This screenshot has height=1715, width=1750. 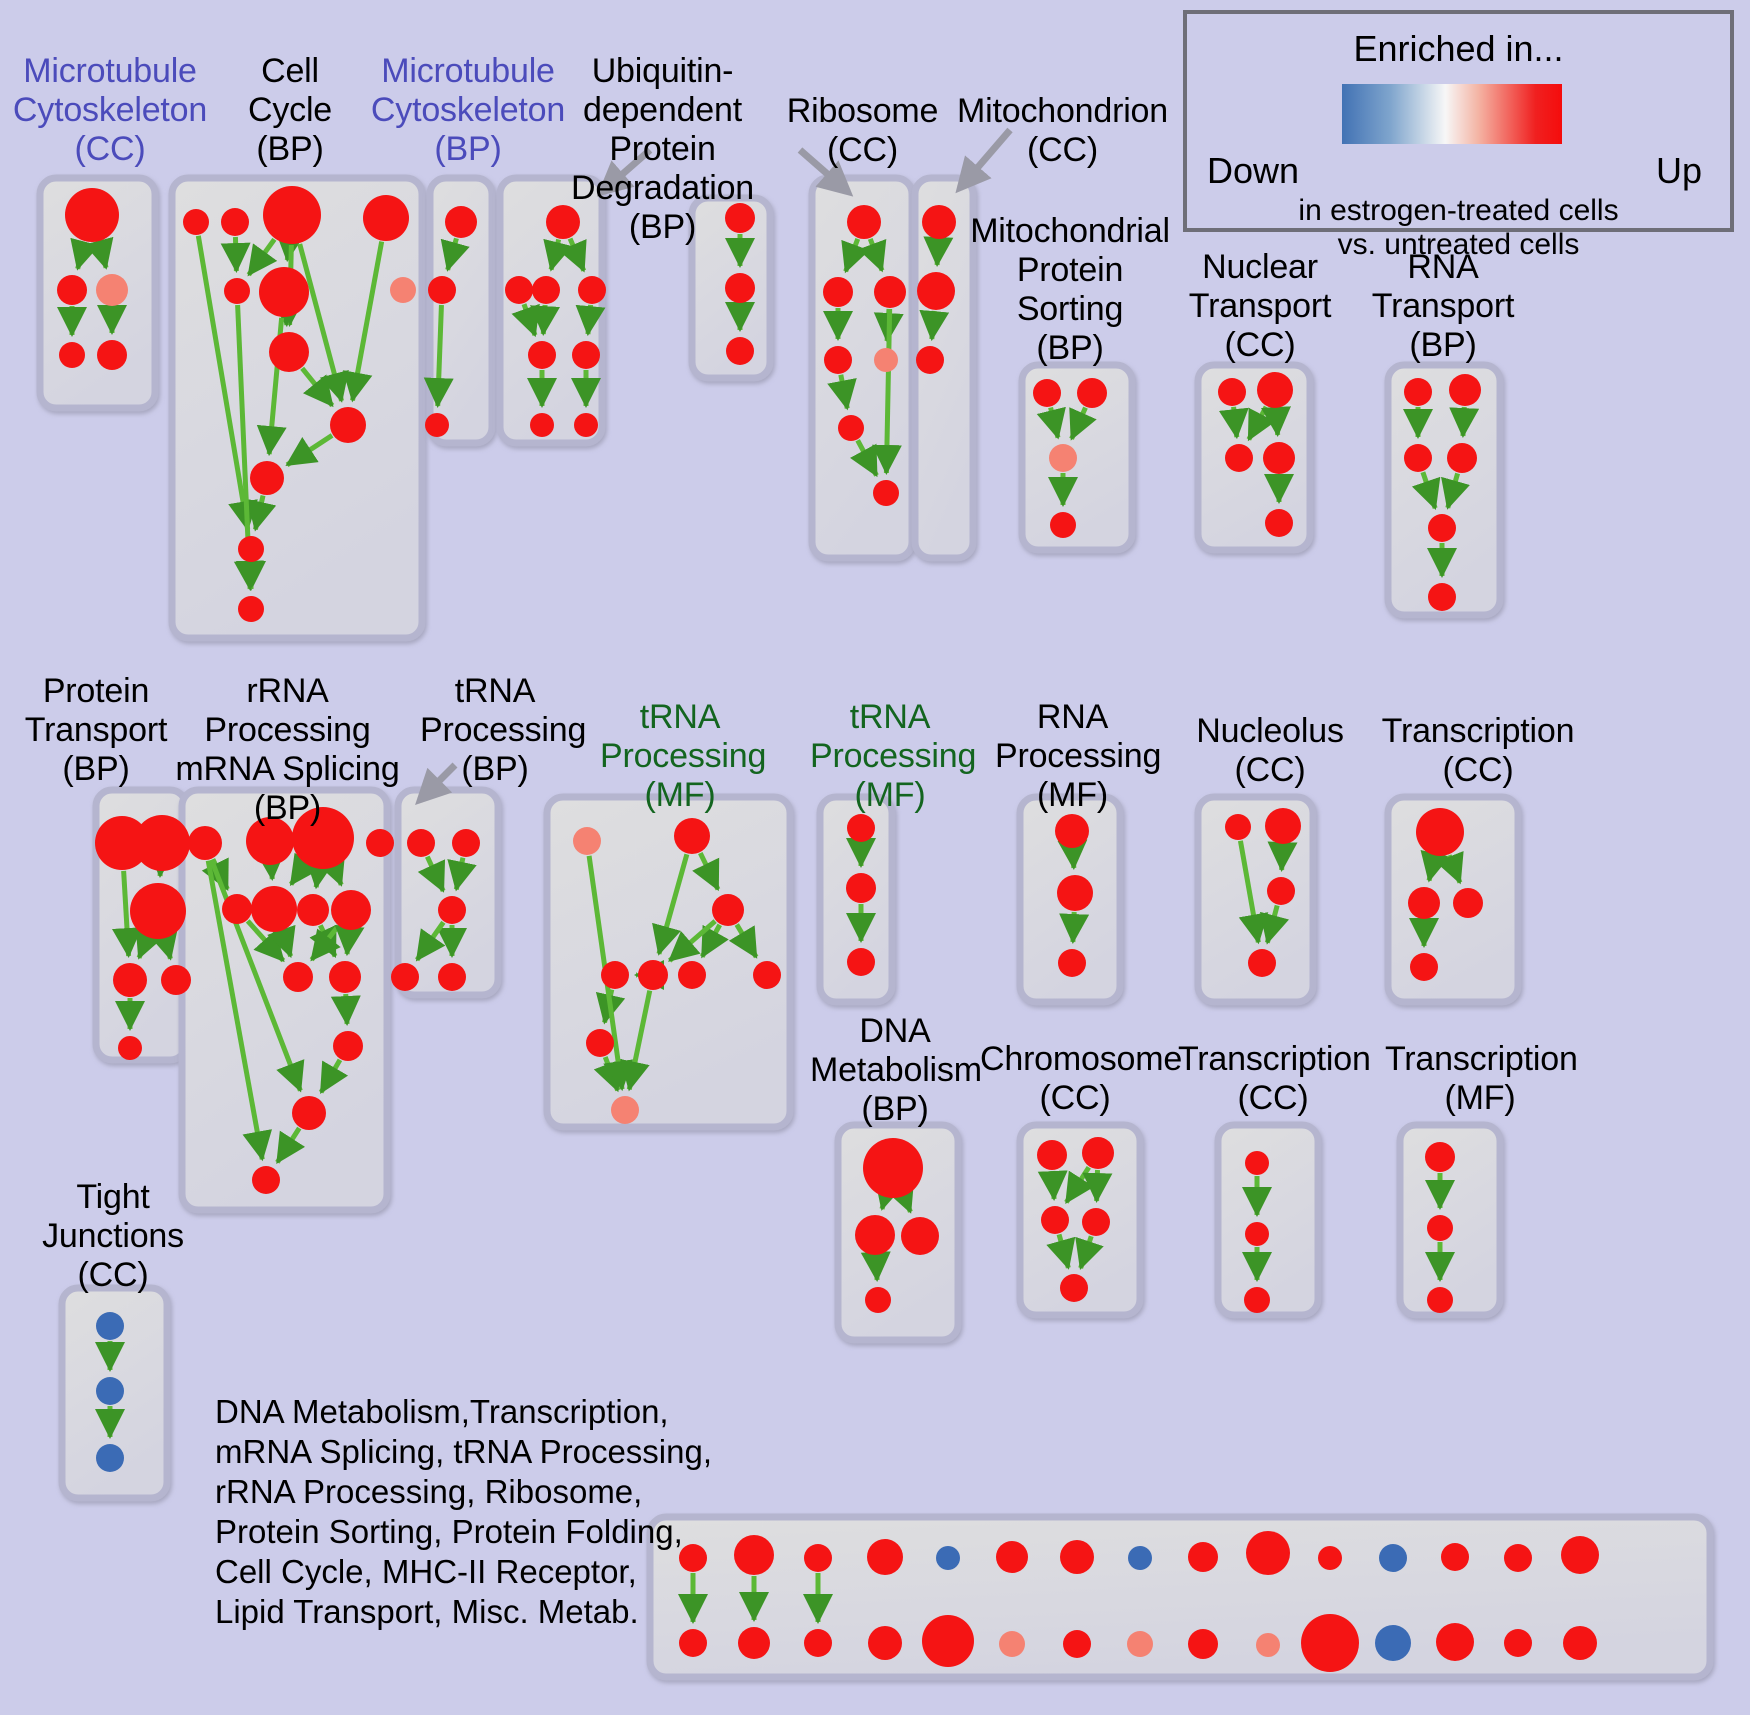 I want to click on label-tight-junctions-cc: Tight Junctions (CC), so click(x=113, y=1236).